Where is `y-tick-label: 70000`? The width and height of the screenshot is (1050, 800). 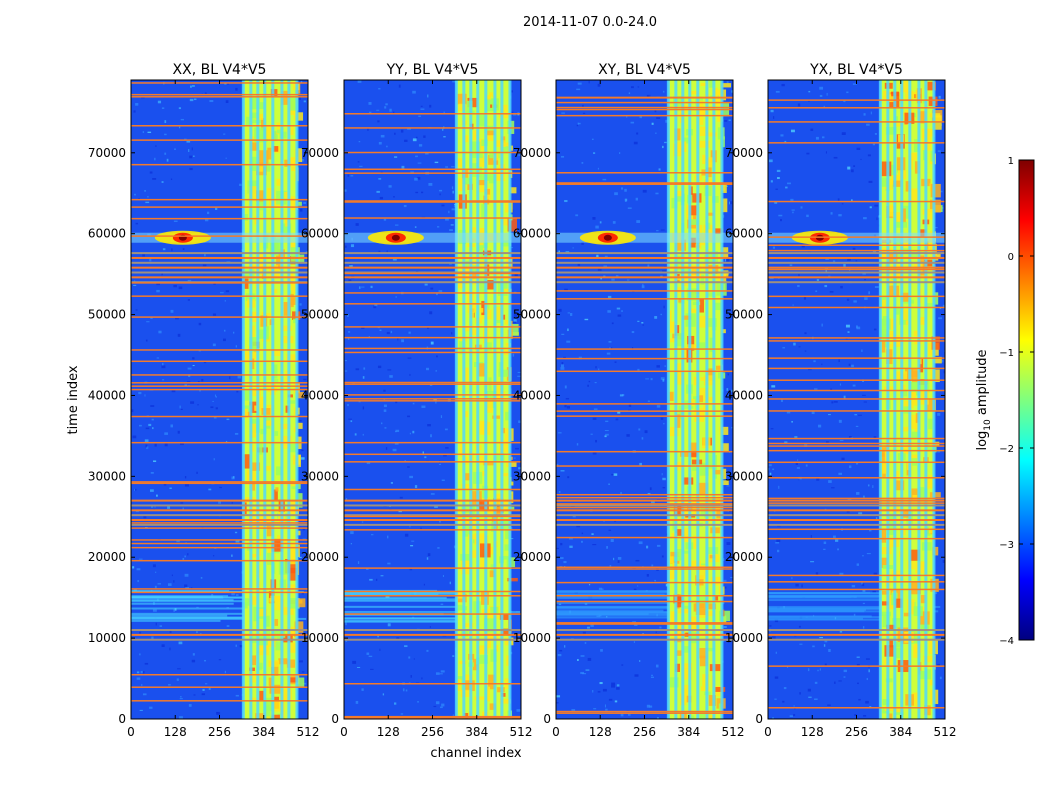 y-tick-label: 70000 is located at coordinates (320, 153).